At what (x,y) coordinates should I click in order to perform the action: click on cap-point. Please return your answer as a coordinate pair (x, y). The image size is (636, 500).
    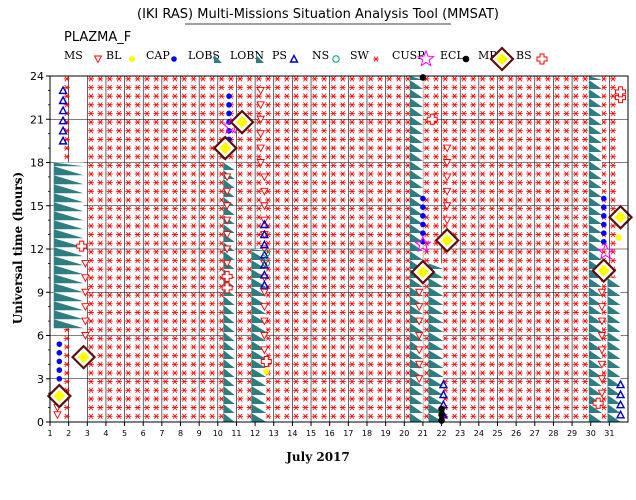
    Looking at the image, I should click on (229, 96).